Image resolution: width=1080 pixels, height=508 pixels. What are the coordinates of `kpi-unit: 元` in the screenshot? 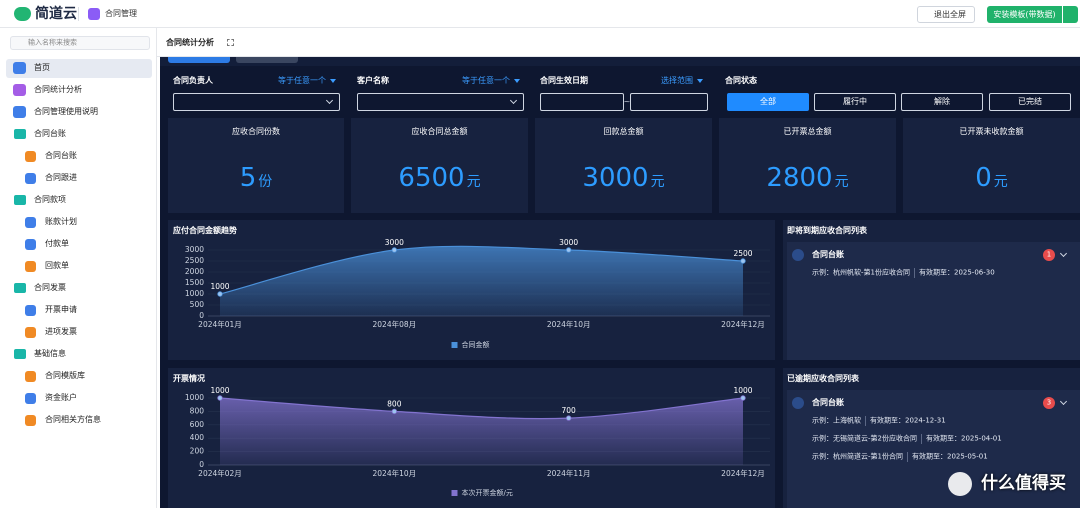 It's located at (1000, 182).